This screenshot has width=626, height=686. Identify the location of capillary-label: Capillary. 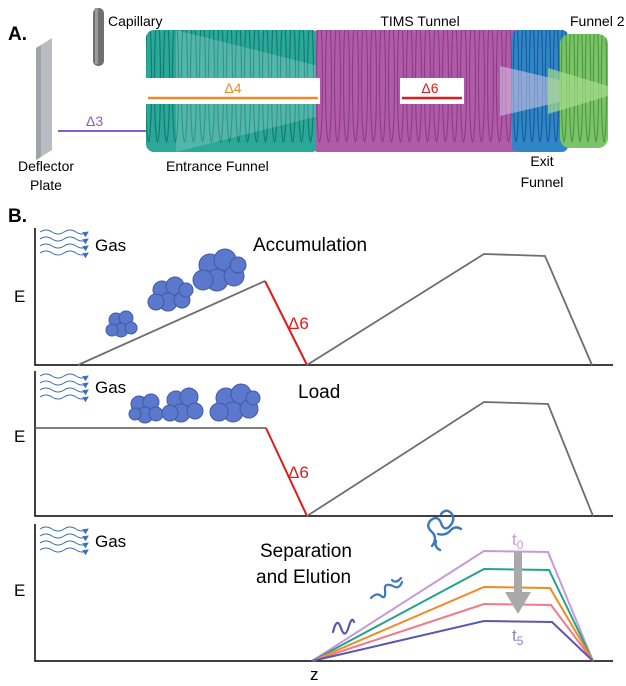
(135, 21).